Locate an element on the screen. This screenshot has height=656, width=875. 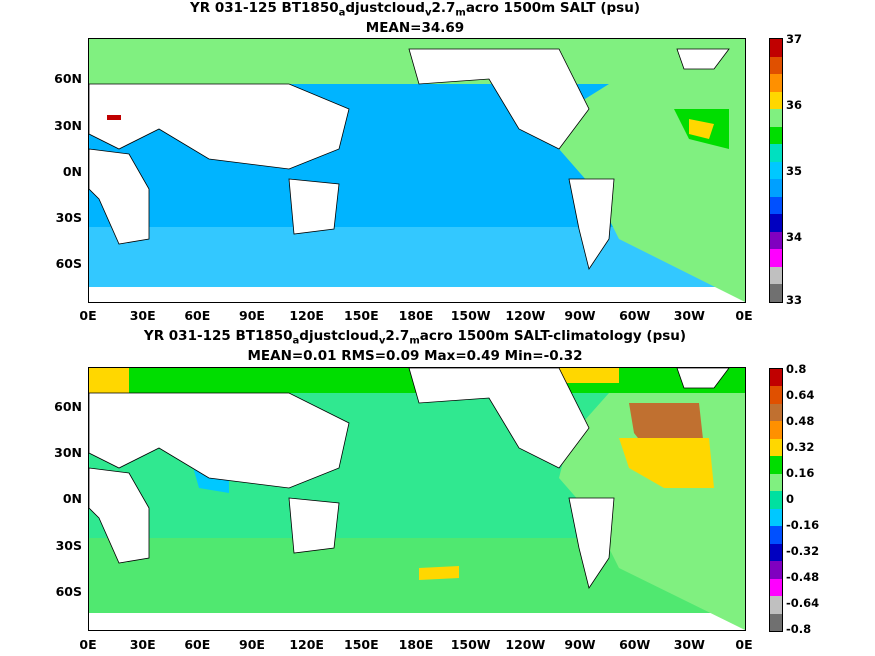
cbar1-label: 33 is located at coordinates (794, 300).